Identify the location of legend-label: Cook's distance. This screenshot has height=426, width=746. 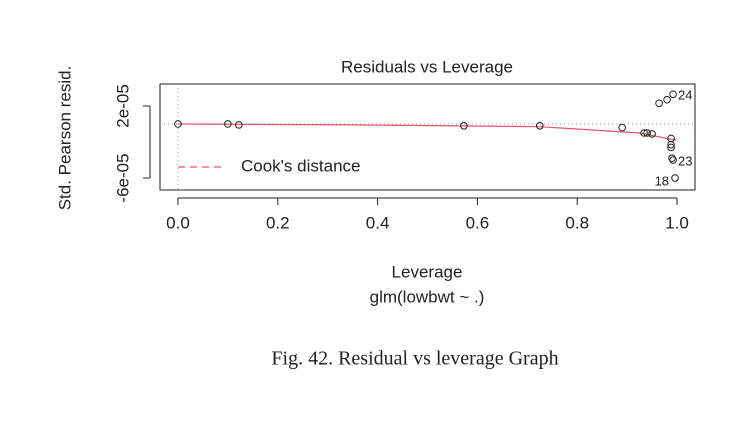
(300, 165).